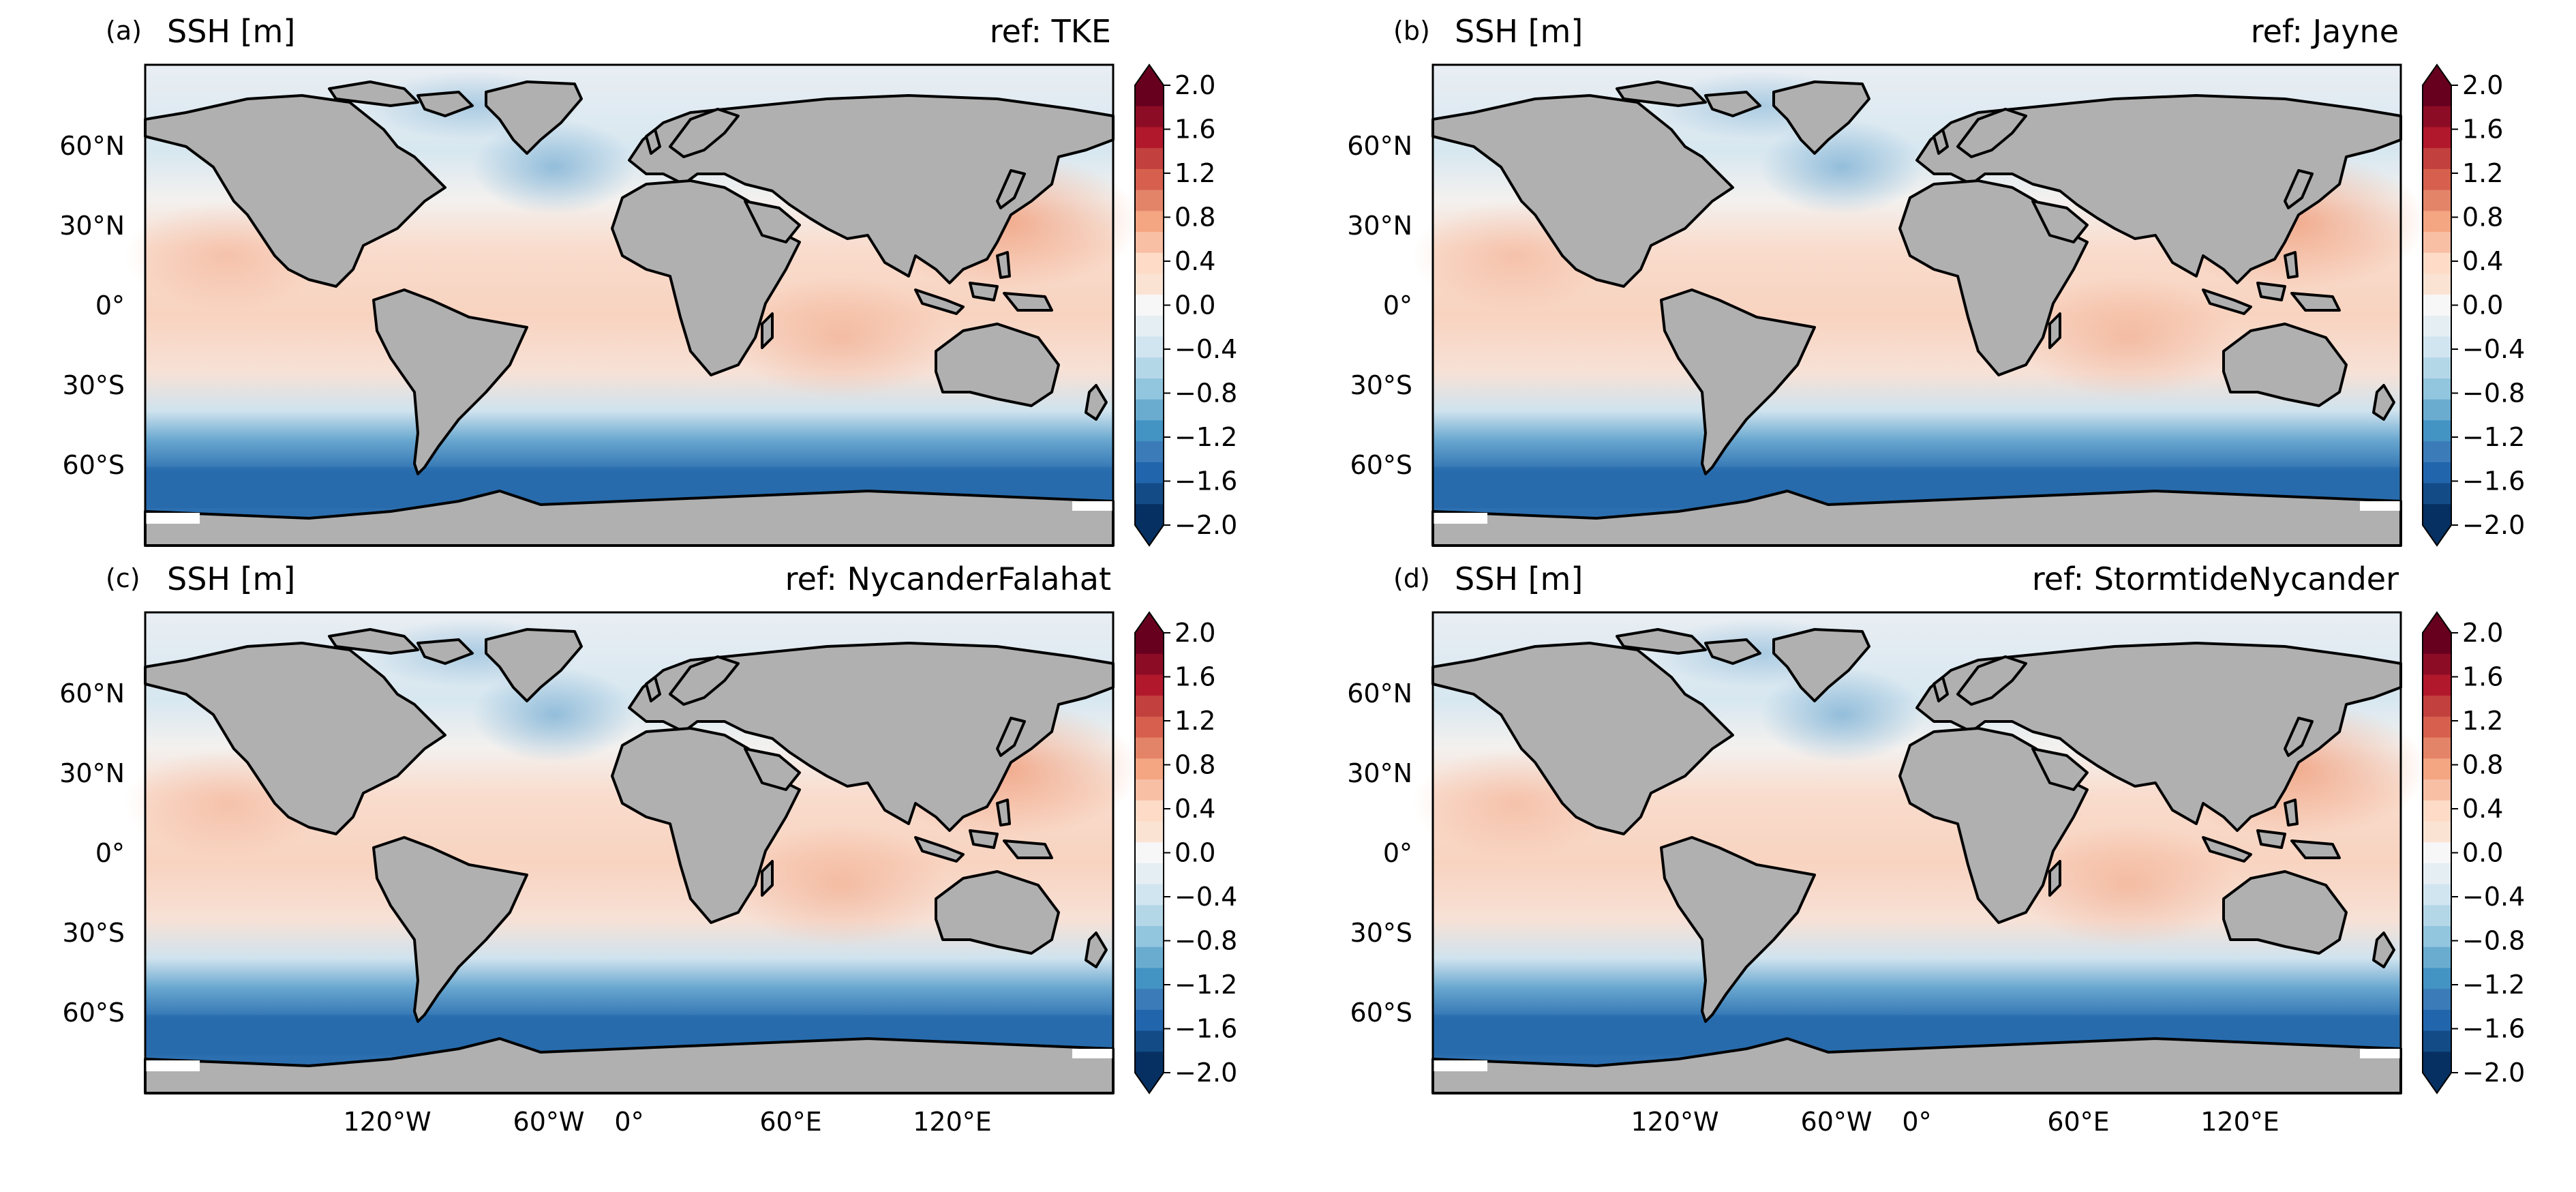  What do you see at coordinates (1412, 31) in the screenshot?
I see `panel-letter: (b)` at bounding box center [1412, 31].